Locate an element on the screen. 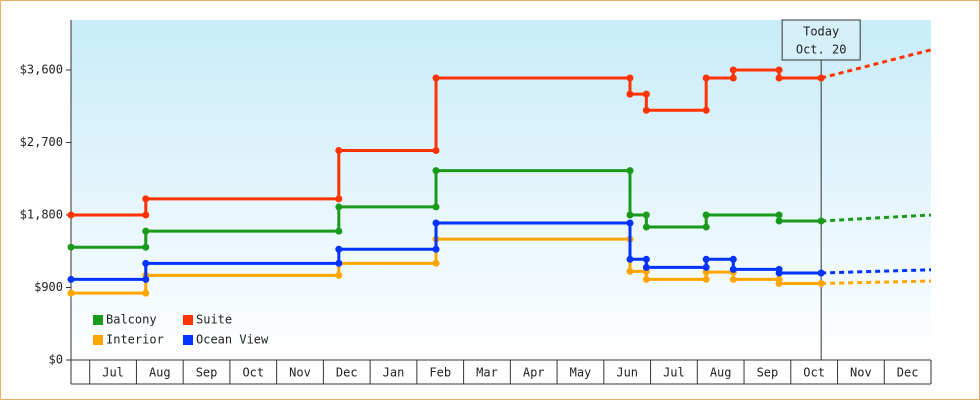 This screenshot has width=980, height=400. y-tick-label: $1,800 is located at coordinates (41, 214).